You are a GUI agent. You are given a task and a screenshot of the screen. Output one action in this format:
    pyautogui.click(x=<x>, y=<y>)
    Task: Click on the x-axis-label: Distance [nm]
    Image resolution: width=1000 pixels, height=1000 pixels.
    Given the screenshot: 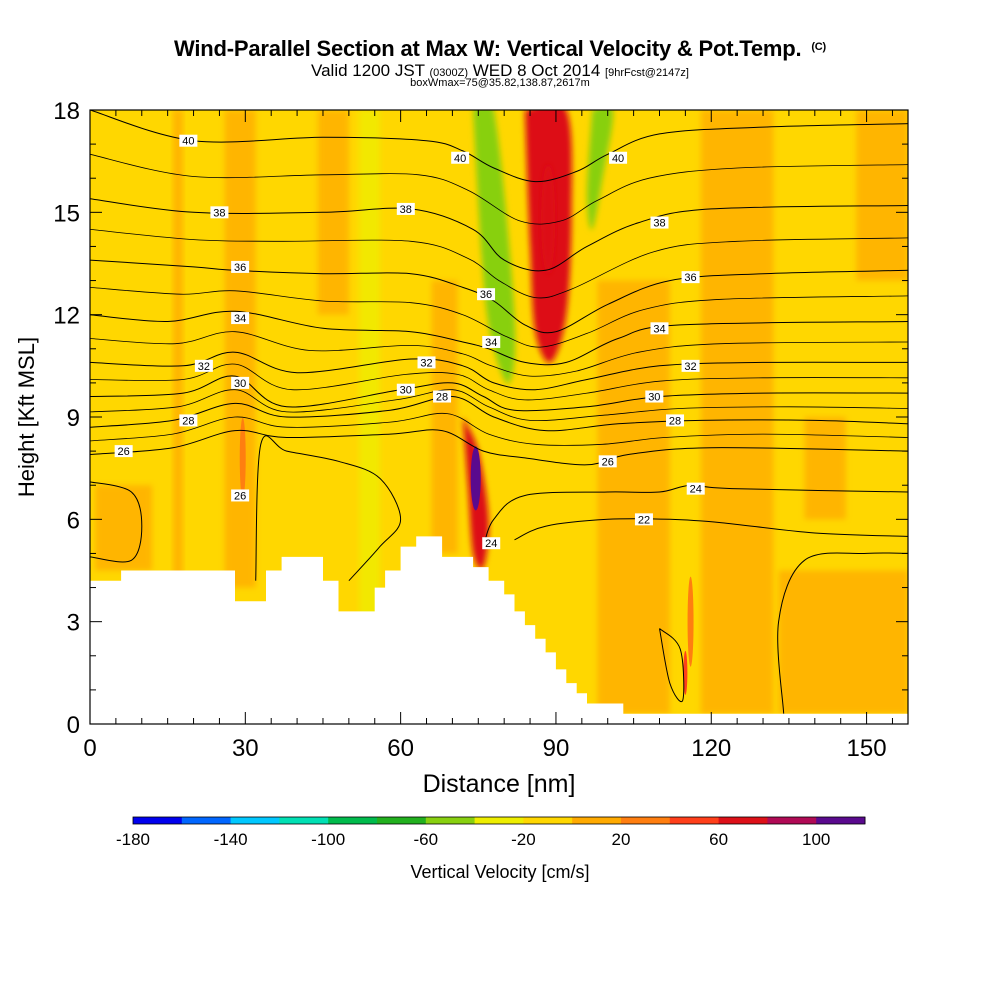 What is the action you would take?
    pyautogui.click(x=499, y=784)
    